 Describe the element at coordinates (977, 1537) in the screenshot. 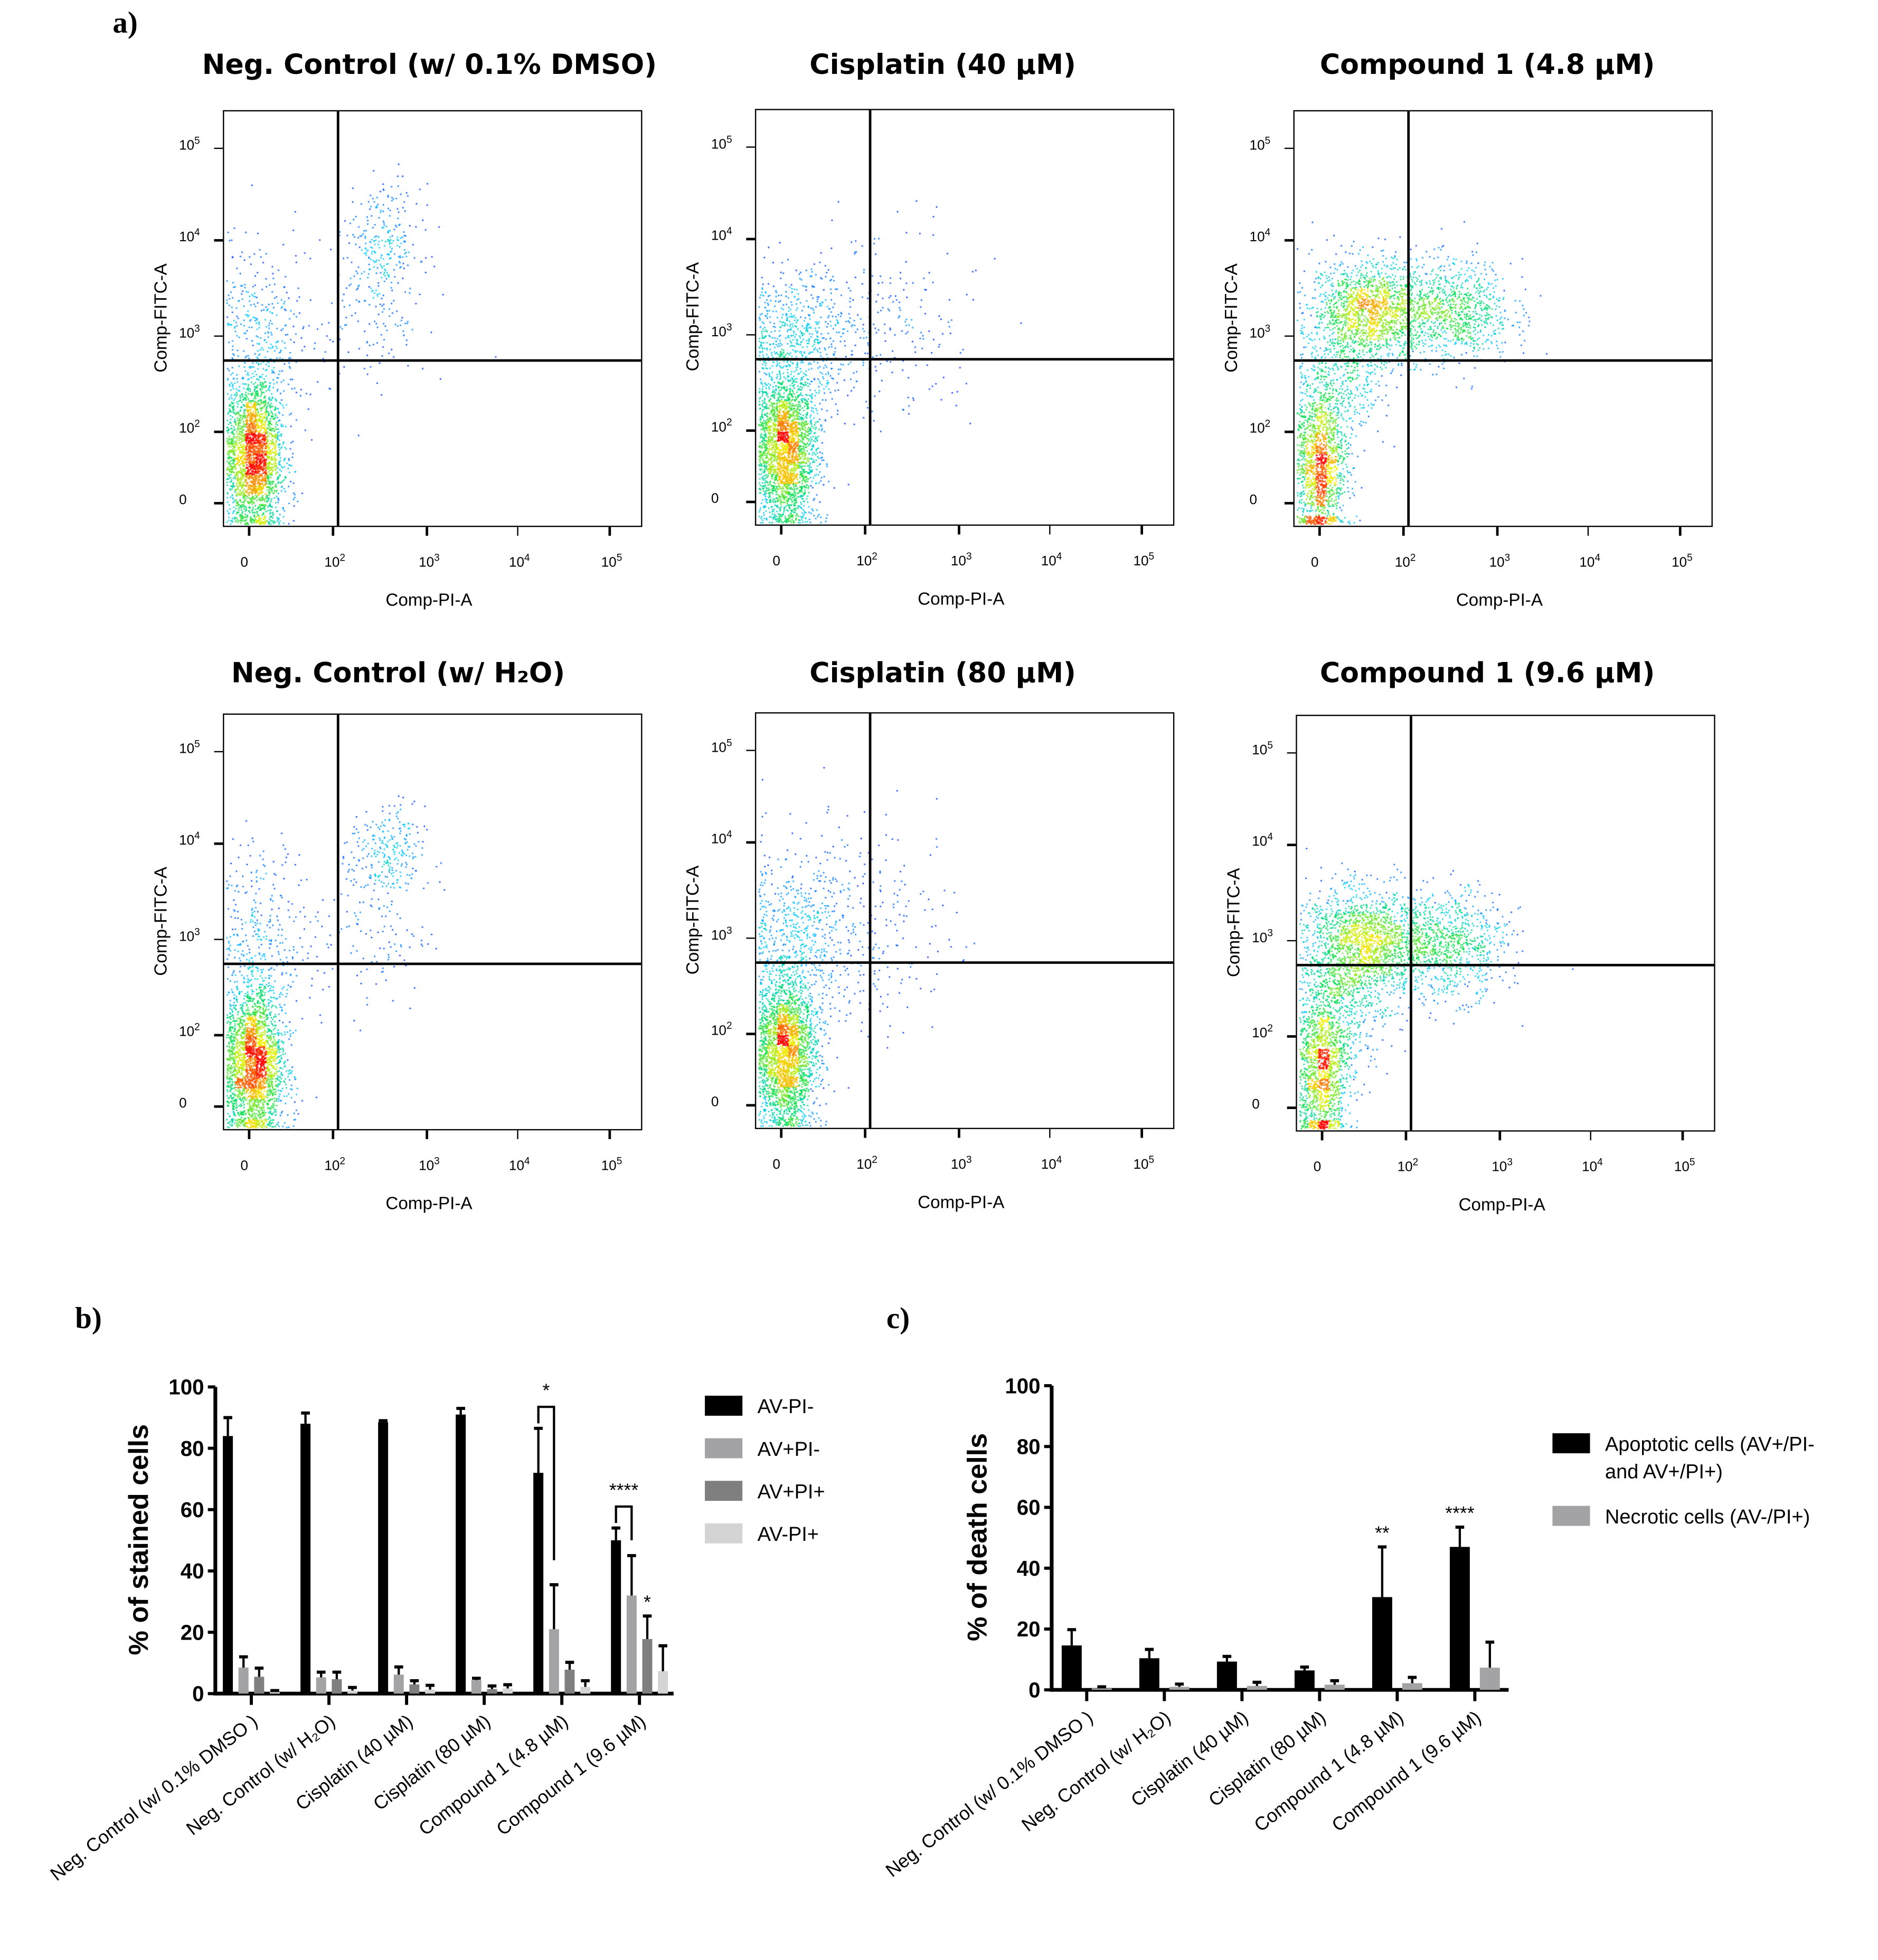

I see `y-axis-label: % of death cells` at that location.